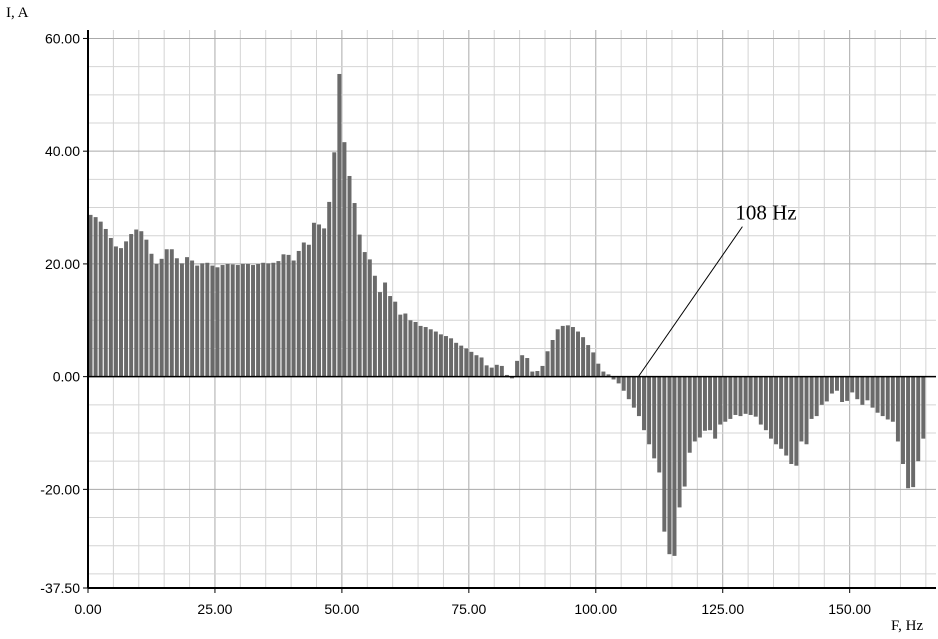 The image size is (938, 639). I want to click on x-tick-label: 100.00, so click(595, 609).